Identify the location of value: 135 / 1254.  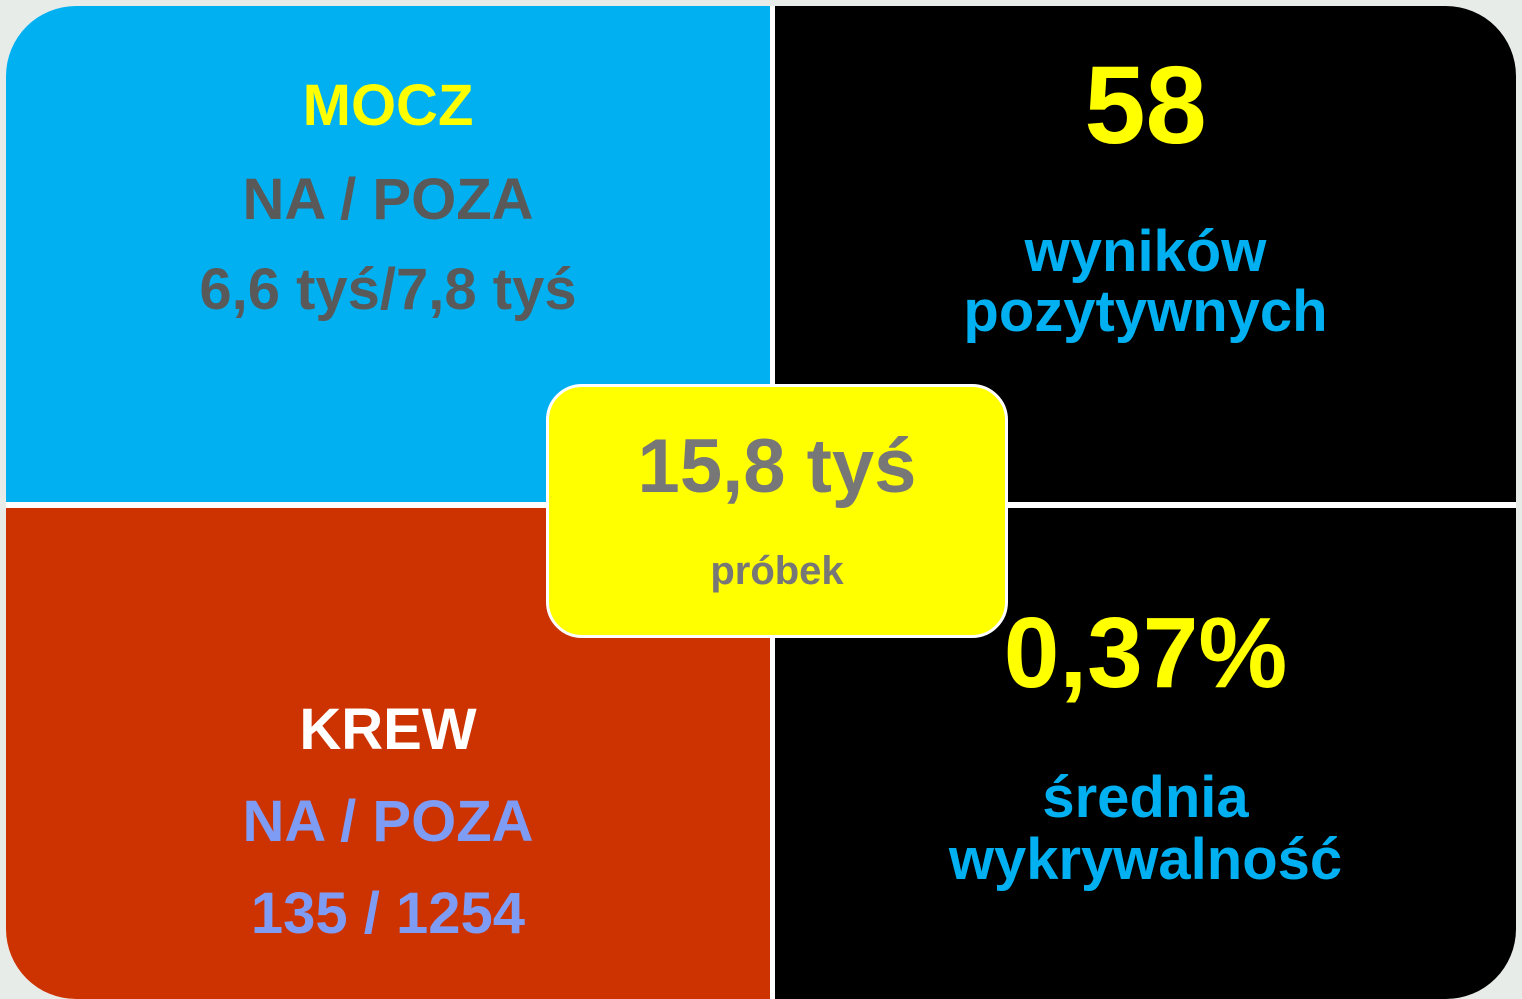
(388, 913).